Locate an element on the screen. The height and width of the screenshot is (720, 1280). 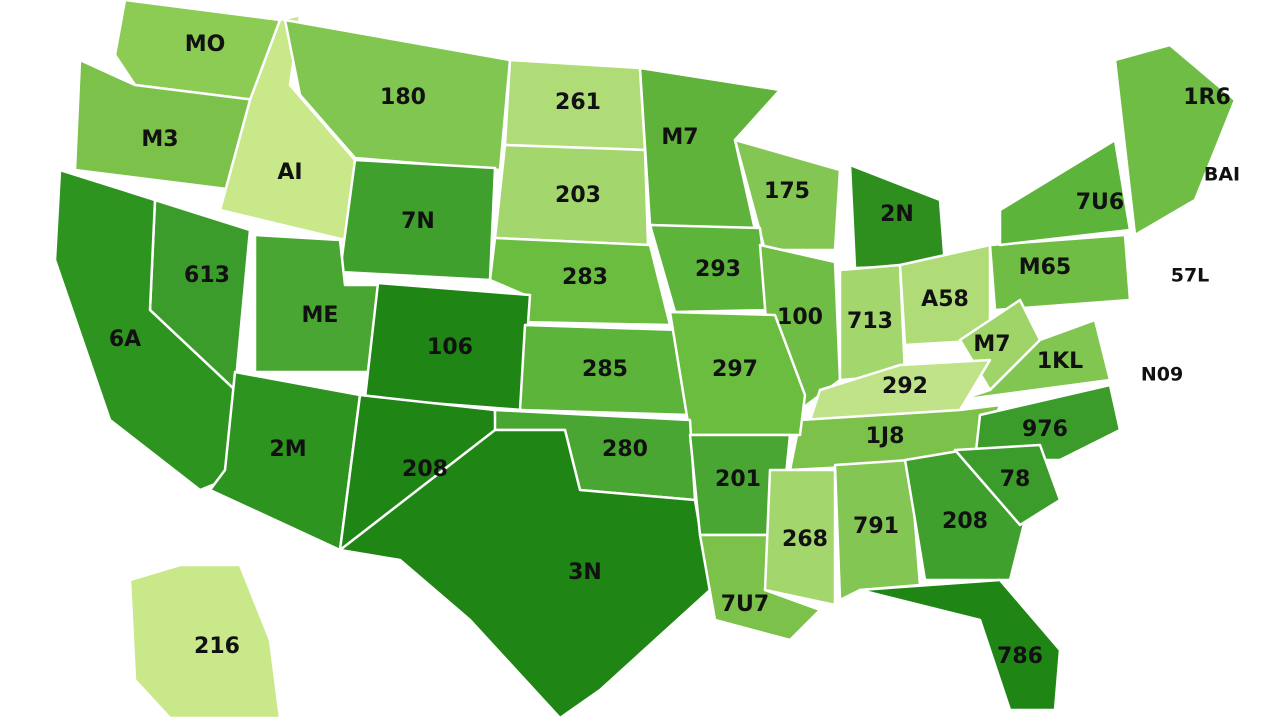
state-label: 791 is located at coordinates (876, 526).